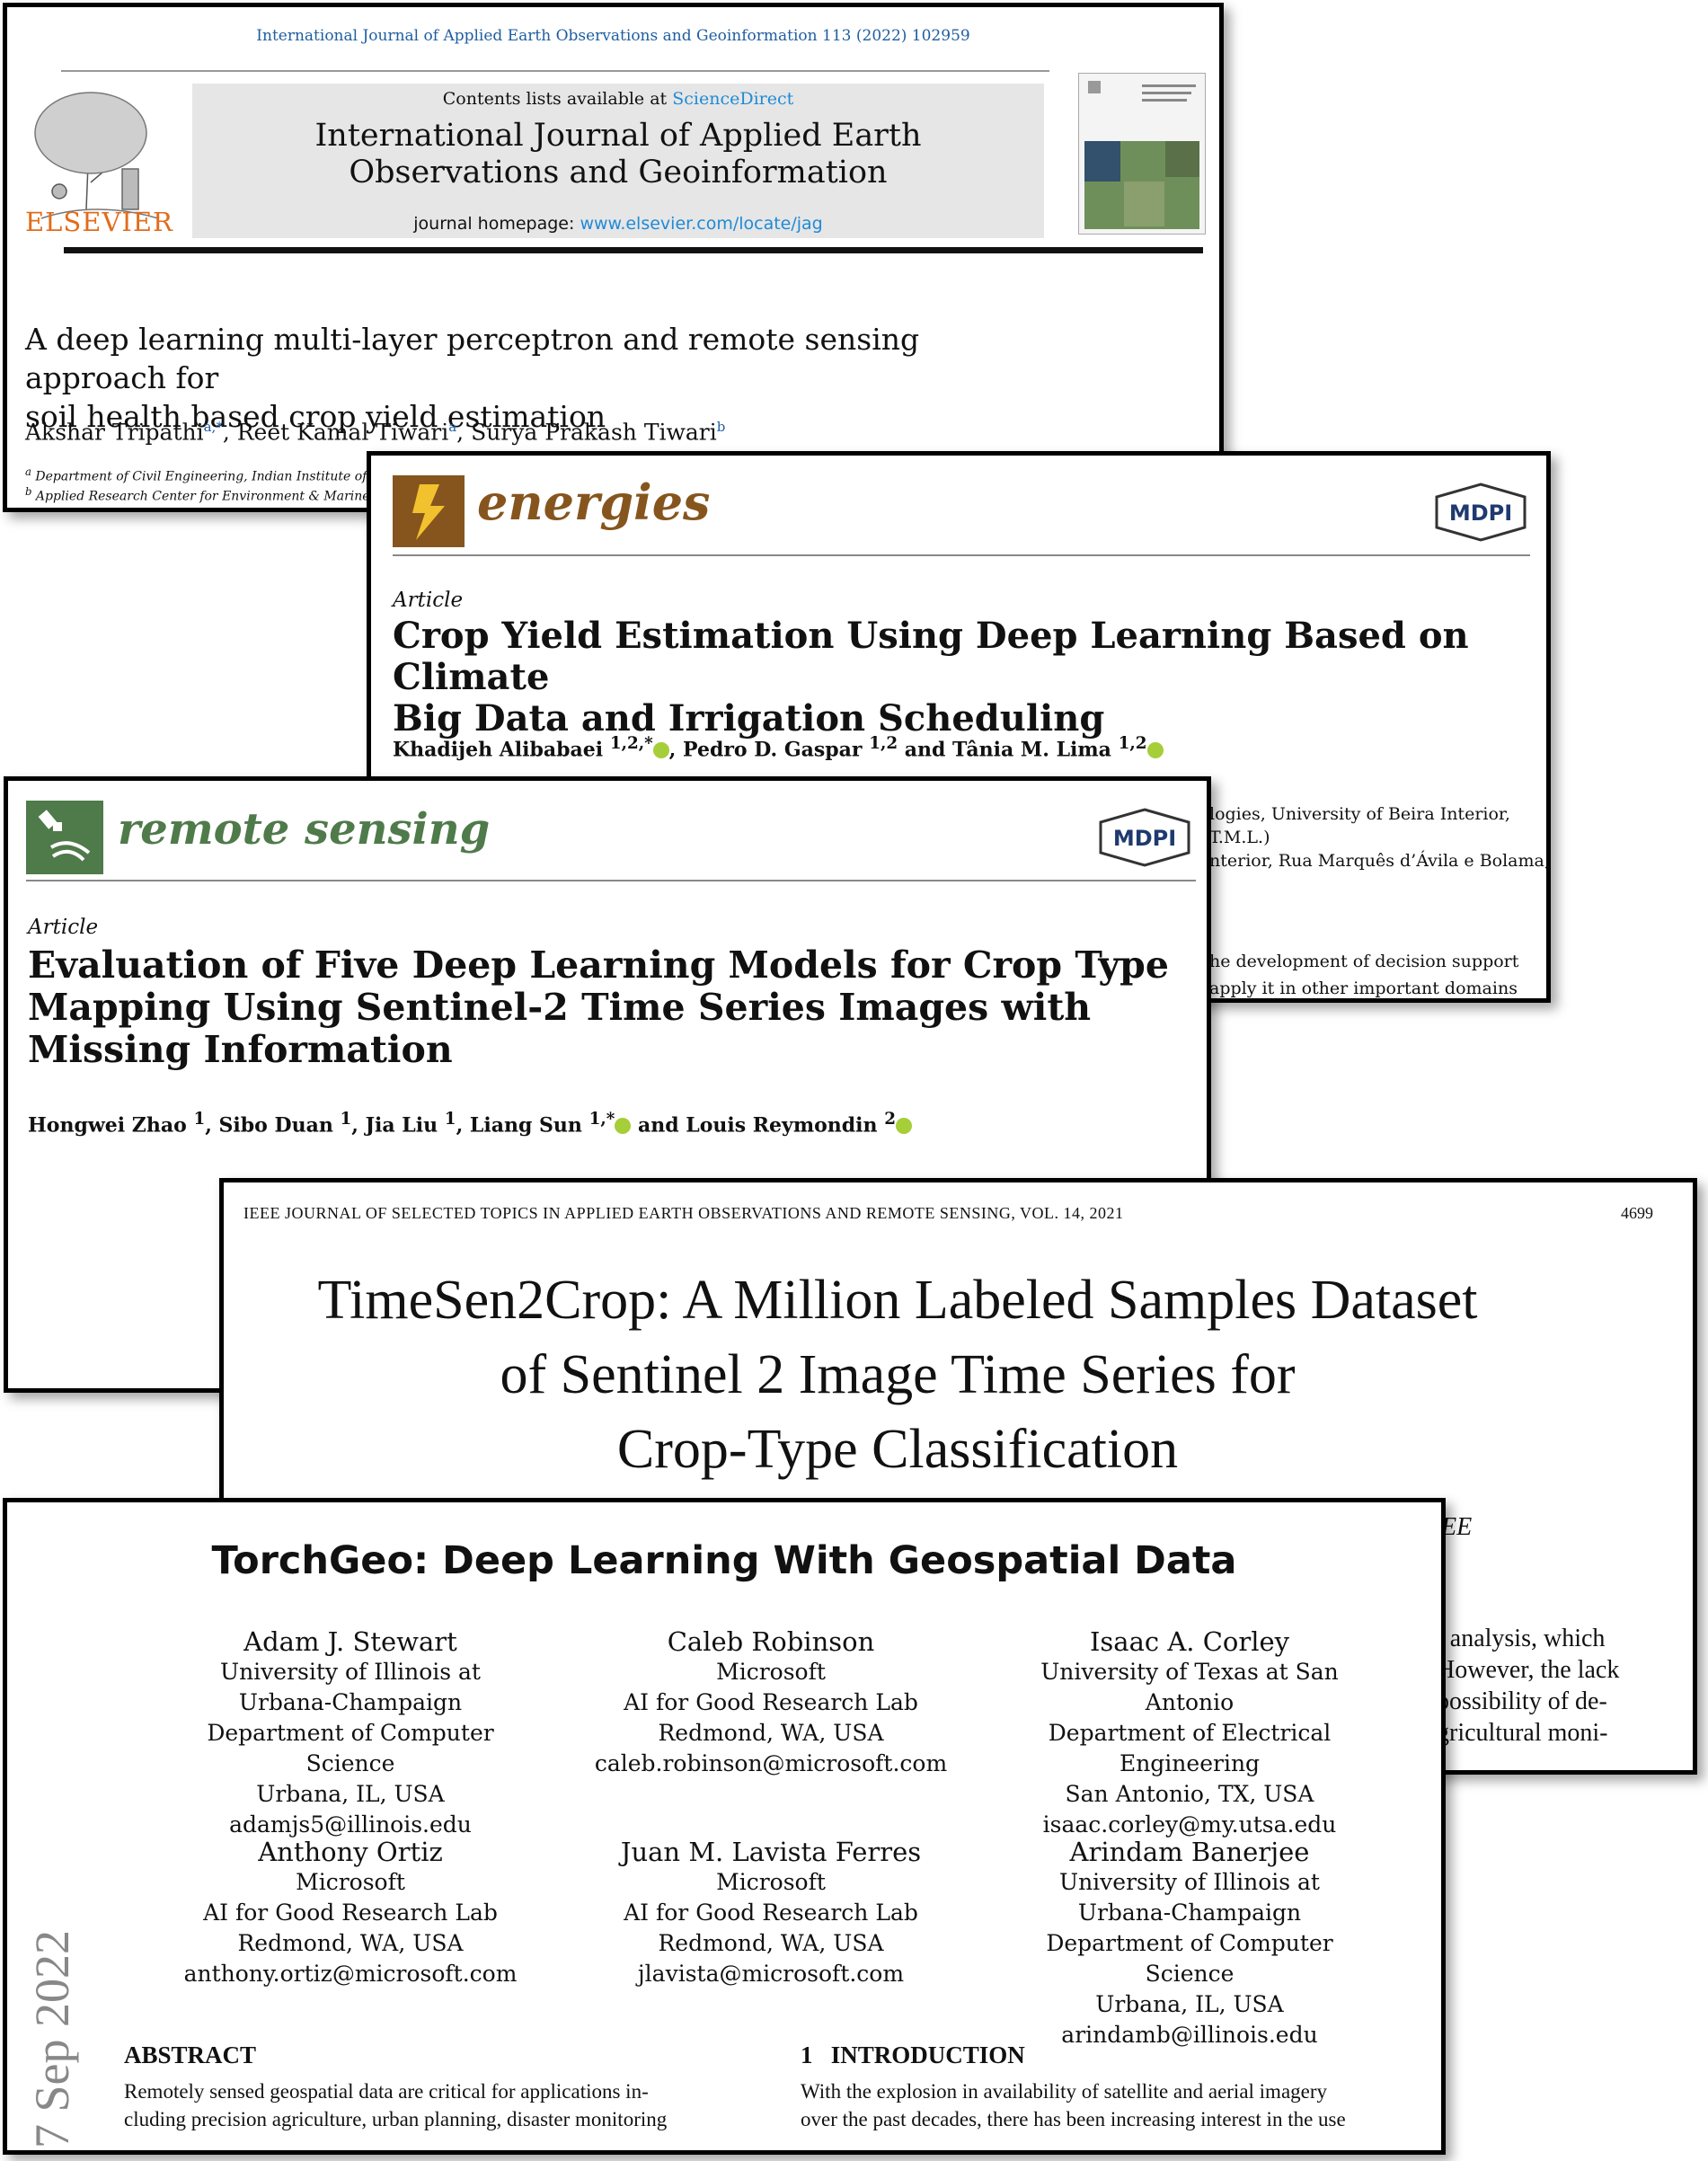 Image resolution: width=1708 pixels, height=2161 pixels. I want to click on author-name: Adam J. Stewart, so click(350, 1641).